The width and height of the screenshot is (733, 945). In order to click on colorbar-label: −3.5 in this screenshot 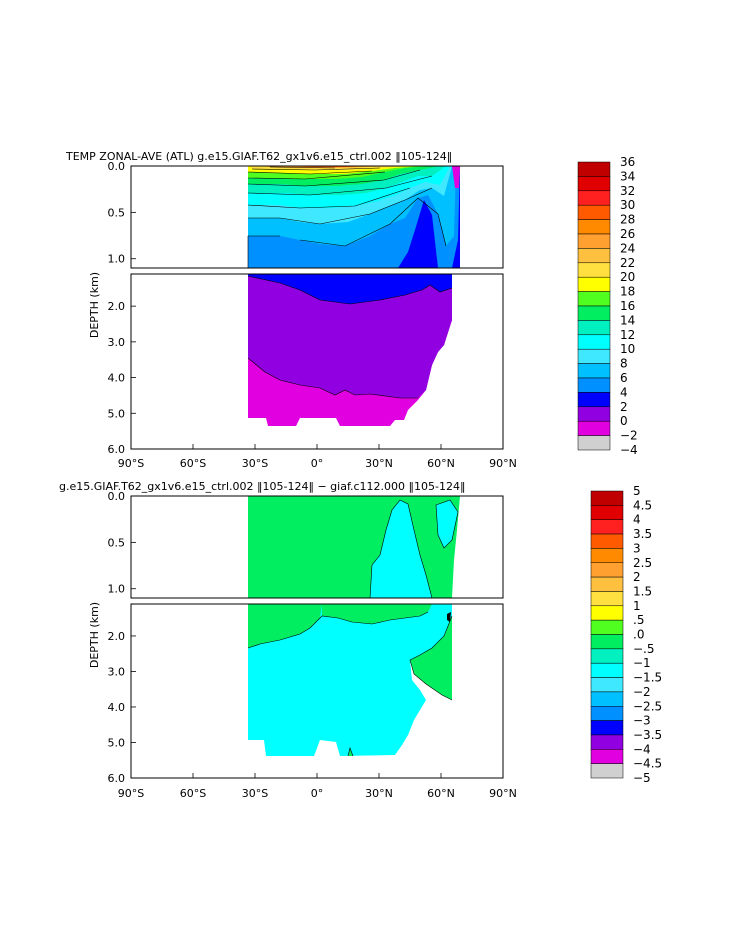, I will do `click(647, 735)`.